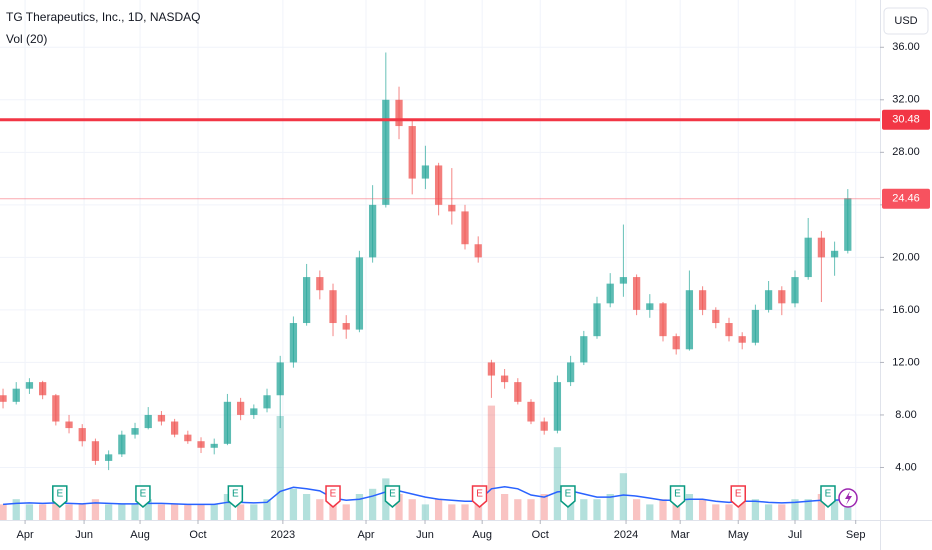 The width and height of the screenshot is (932, 550). I want to click on y-tick-label: 16.00, so click(906, 310).